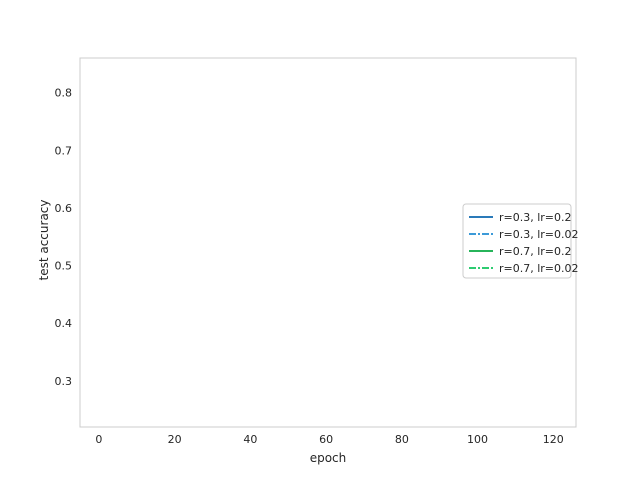 This screenshot has height=480, width=640. I want to click on x-tick-label: 100, so click(477, 439).